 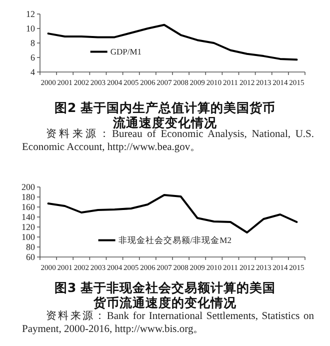 What do you see at coordinates (29, 207) in the screenshot?
I see `y-tick-label: 160` at bounding box center [29, 207].